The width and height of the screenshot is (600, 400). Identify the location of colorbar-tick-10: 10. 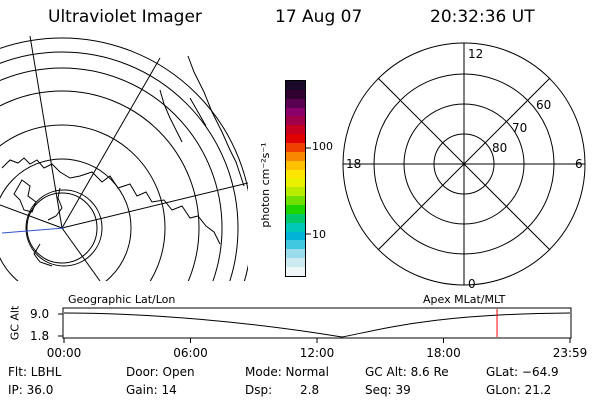
(319, 234).